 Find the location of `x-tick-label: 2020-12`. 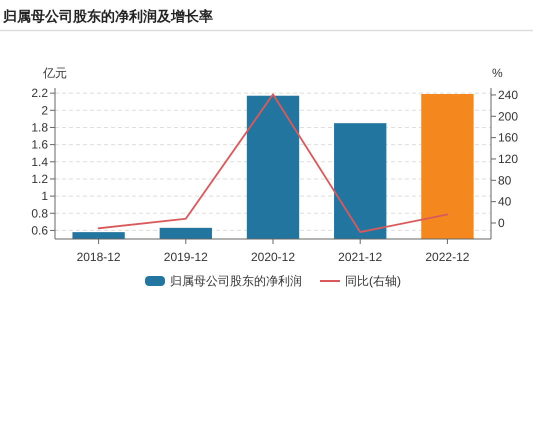

x-tick-label: 2020-12 is located at coordinates (273, 257).